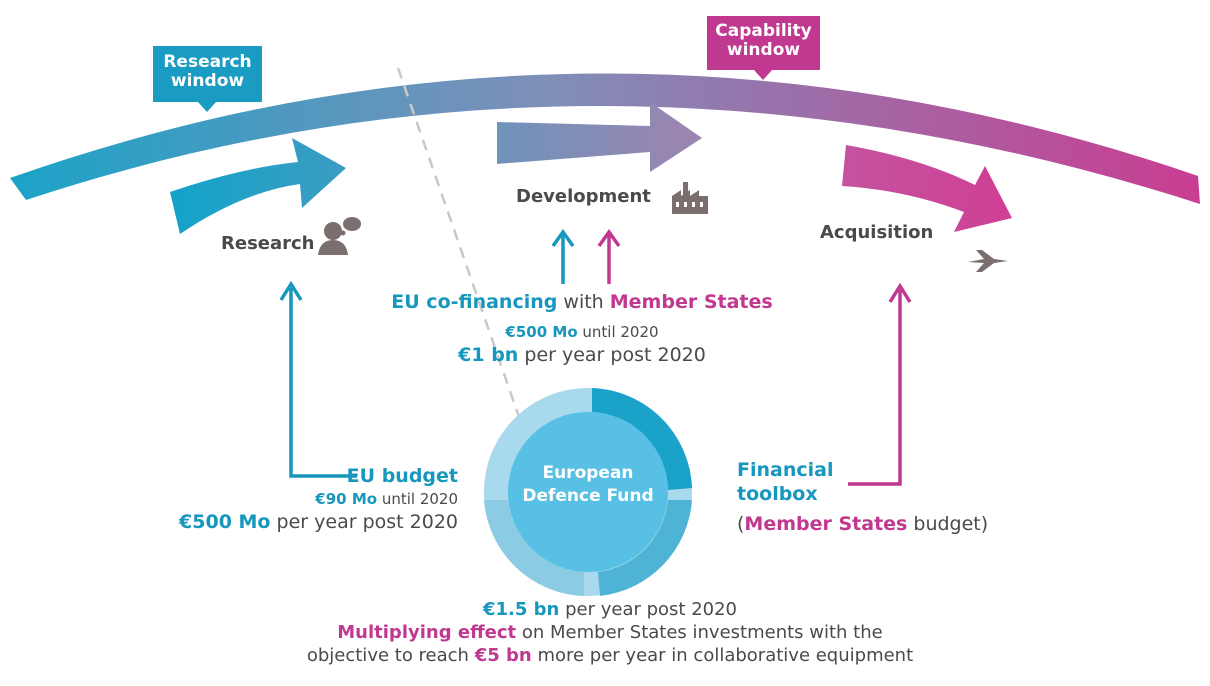 Image resolution: width=1210 pixels, height=686 pixels. I want to click on research-window-line1: Research, so click(207, 62).